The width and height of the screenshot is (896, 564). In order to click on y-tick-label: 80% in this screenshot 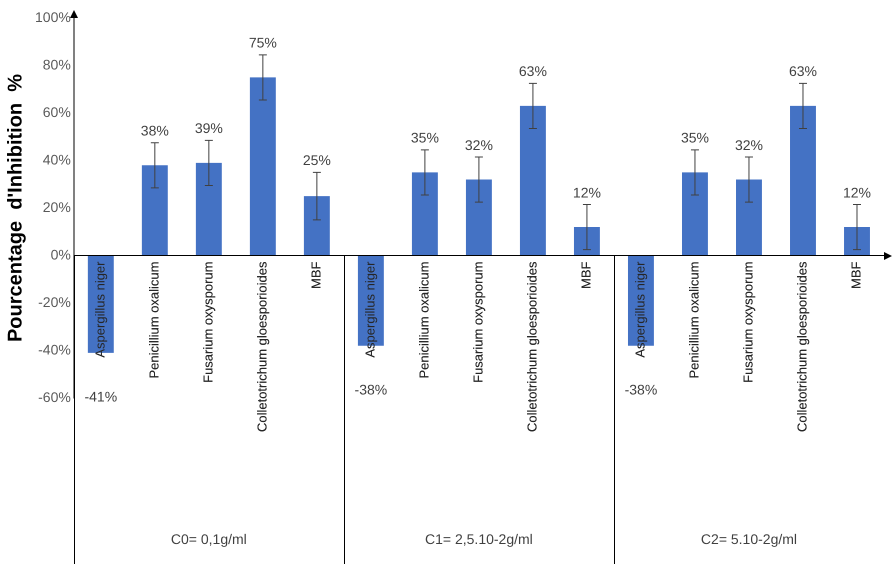, I will do `click(56, 64)`.